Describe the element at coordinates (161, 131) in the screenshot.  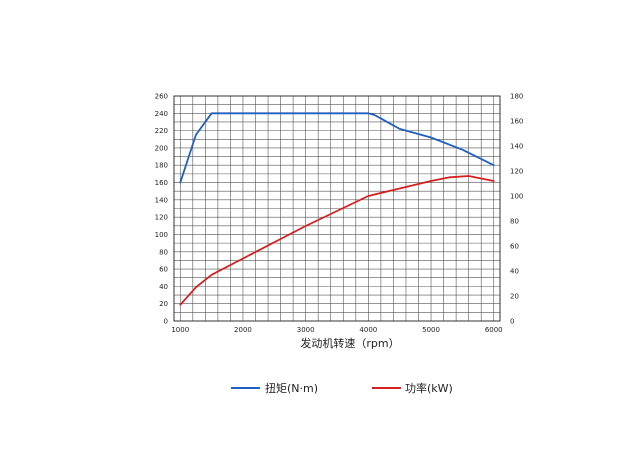
I see `y-left-tick-label: 220` at that location.